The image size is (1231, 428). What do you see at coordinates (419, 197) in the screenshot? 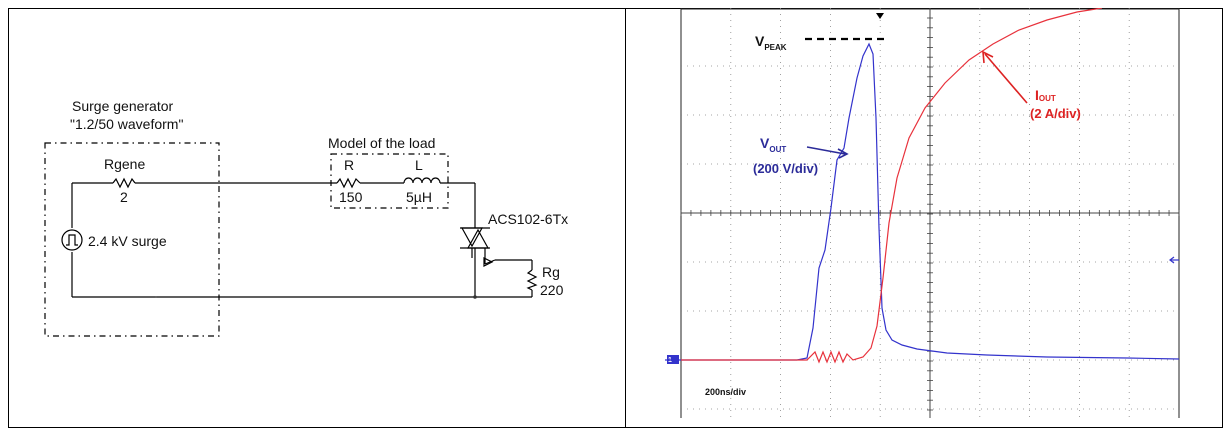
I see `l-value: 5µH` at bounding box center [419, 197].